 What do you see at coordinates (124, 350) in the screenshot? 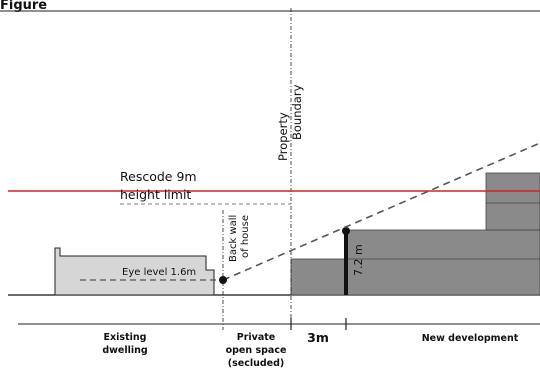
I see `existing-dwelling-label-line2: dwelling` at bounding box center [124, 350].